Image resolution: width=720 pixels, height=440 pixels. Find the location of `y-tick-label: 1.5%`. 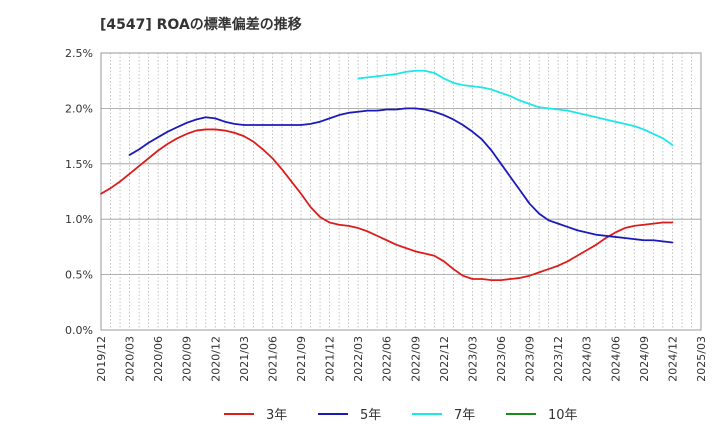

y-tick-label: 1.5% is located at coordinates (79, 164).